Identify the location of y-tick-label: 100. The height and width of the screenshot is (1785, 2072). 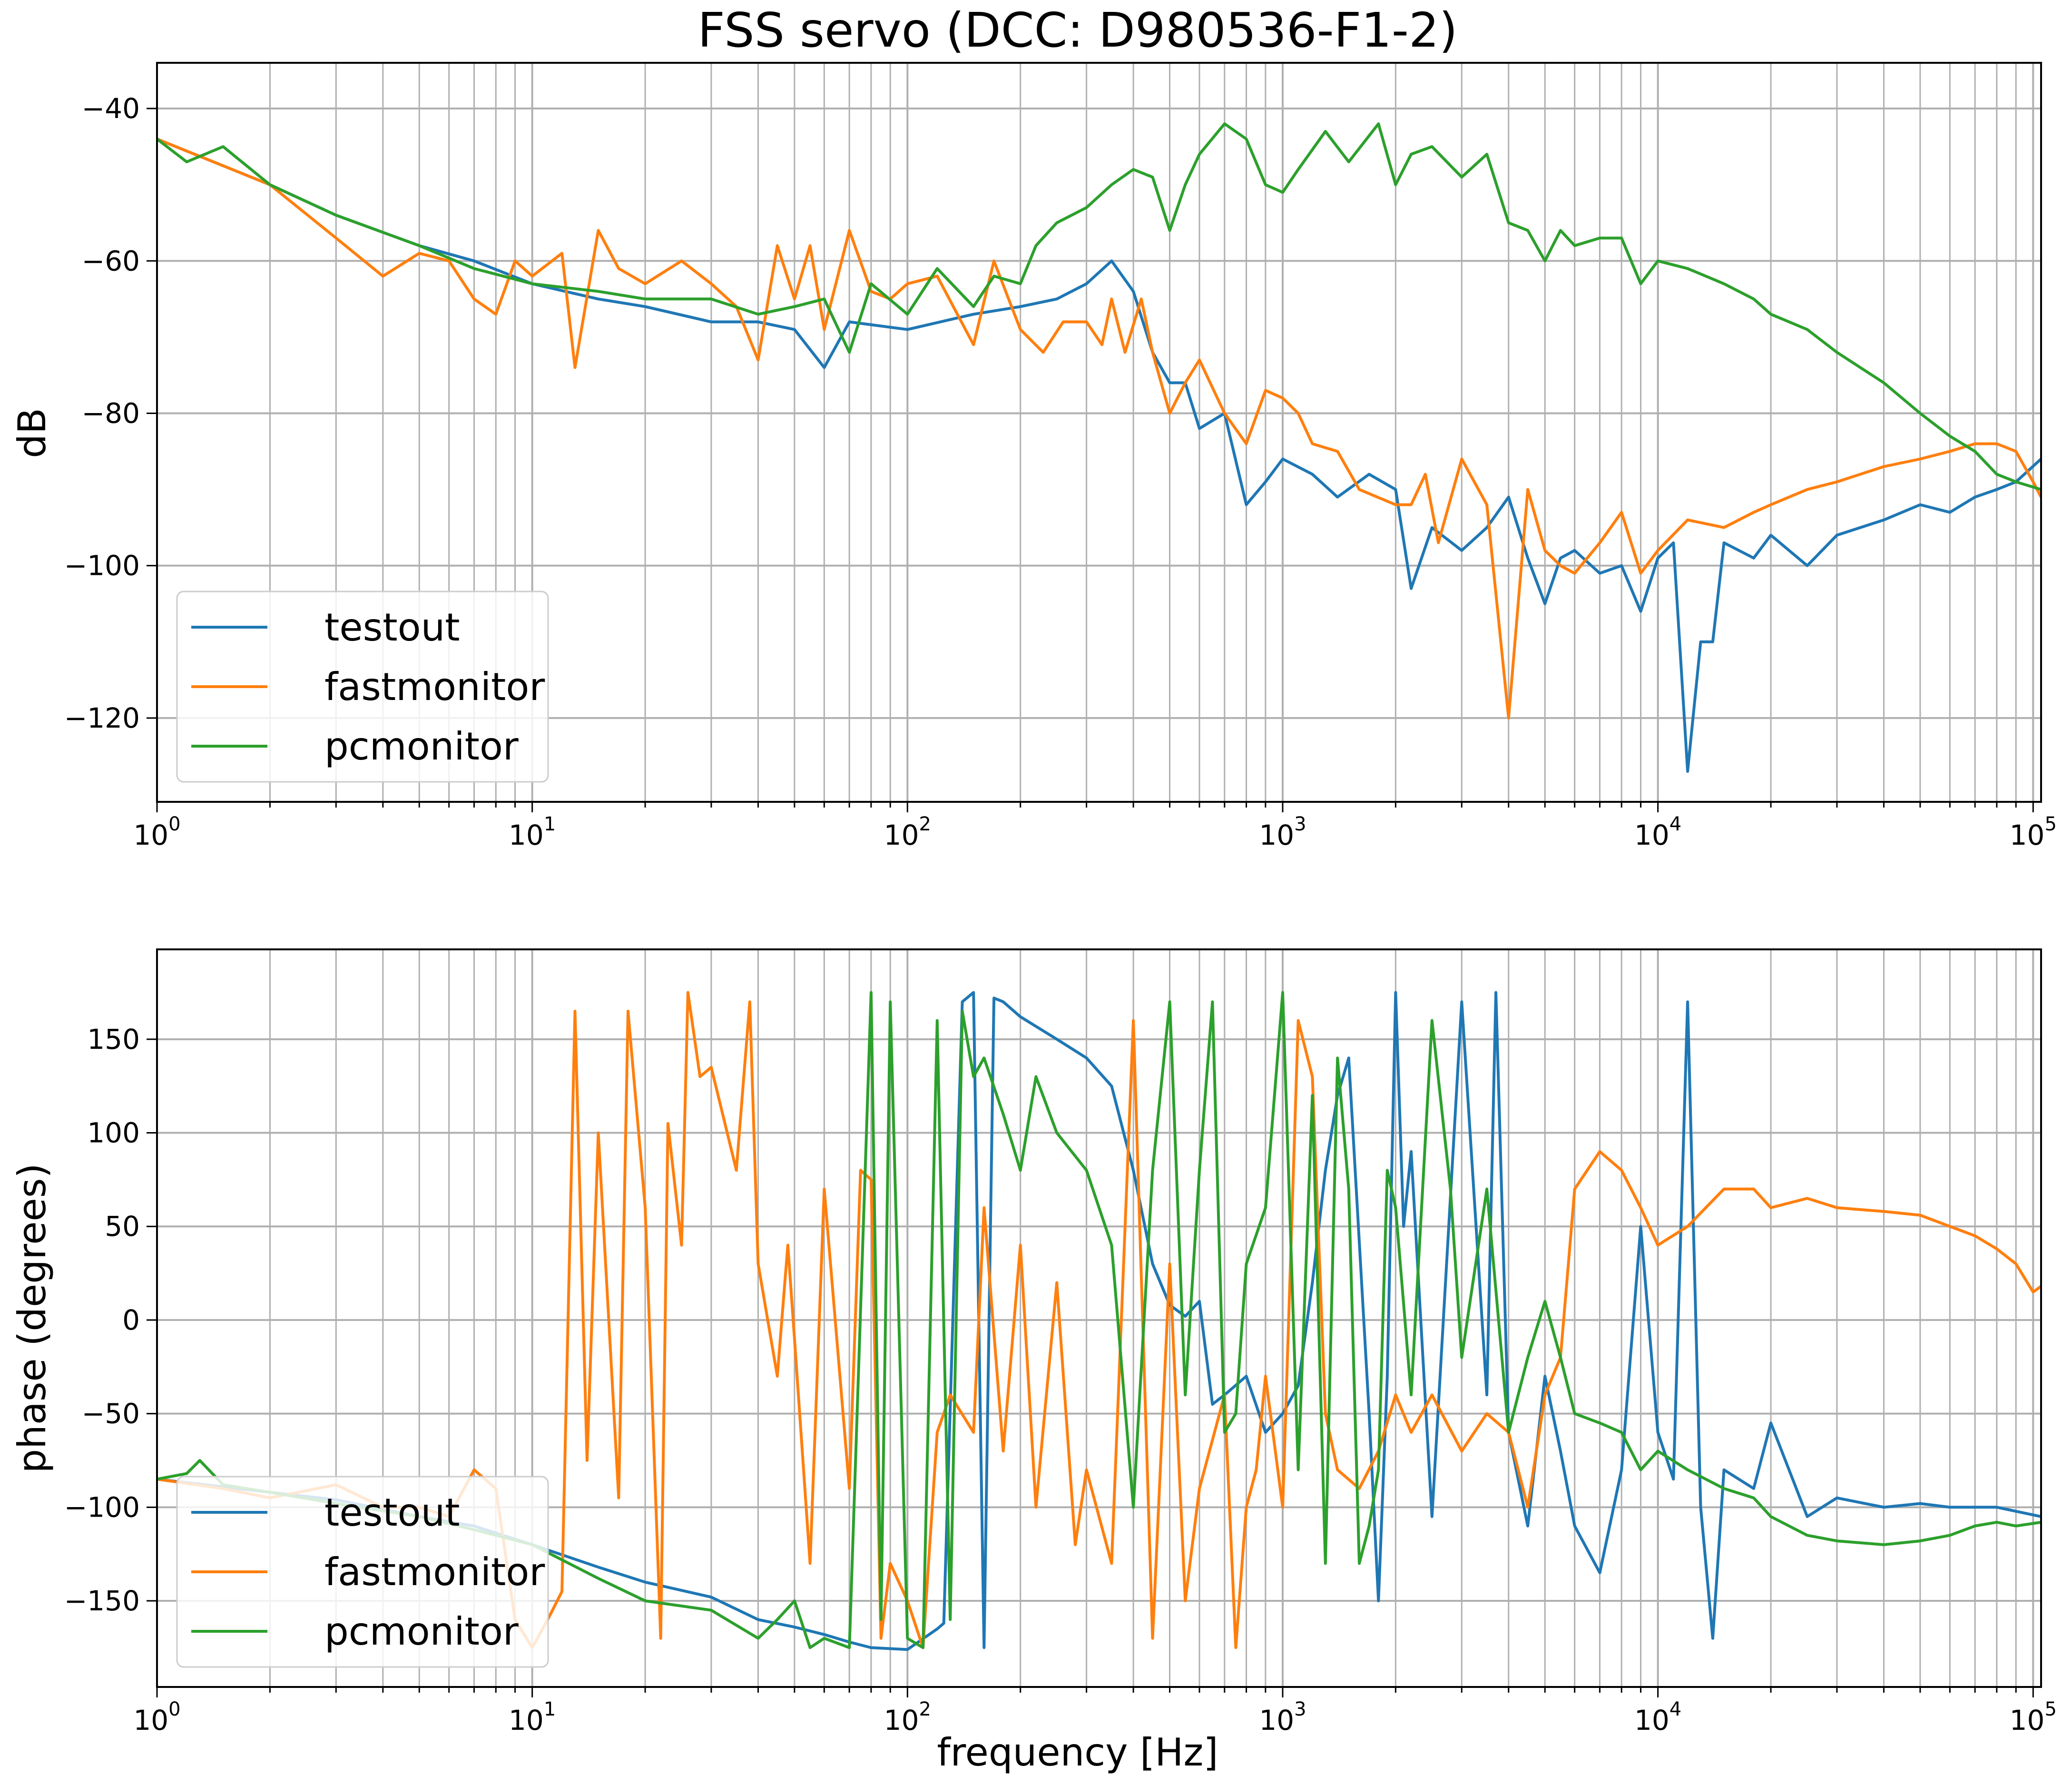
(113, 1133).